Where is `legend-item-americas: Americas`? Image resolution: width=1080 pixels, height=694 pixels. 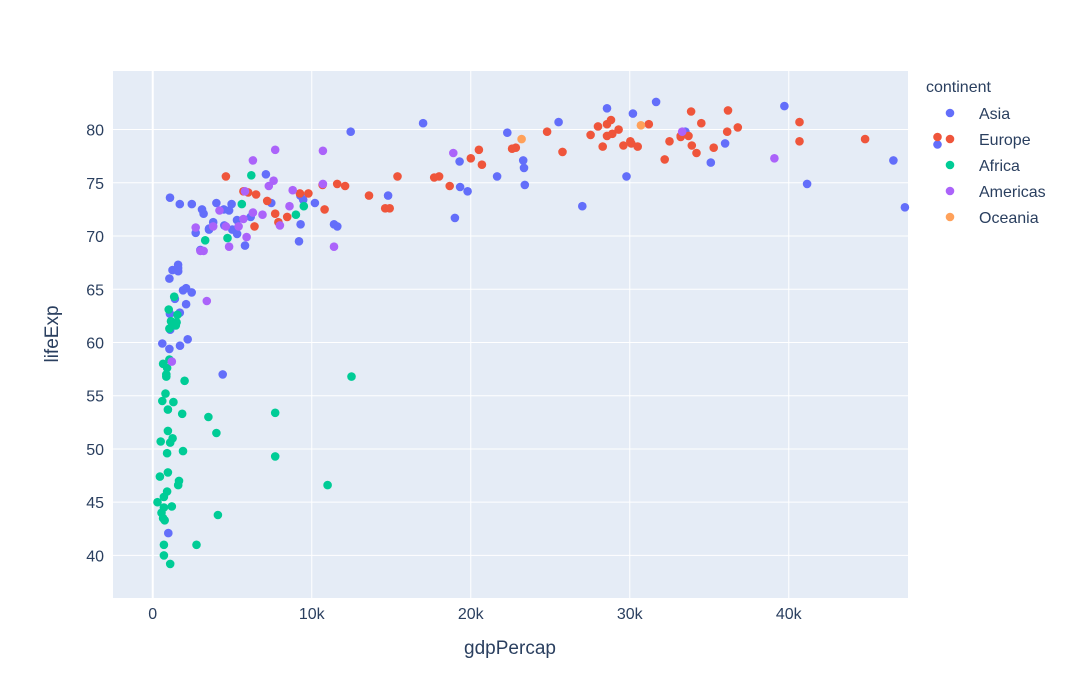
legend-item-americas: Americas is located at coordinates (995, 192).